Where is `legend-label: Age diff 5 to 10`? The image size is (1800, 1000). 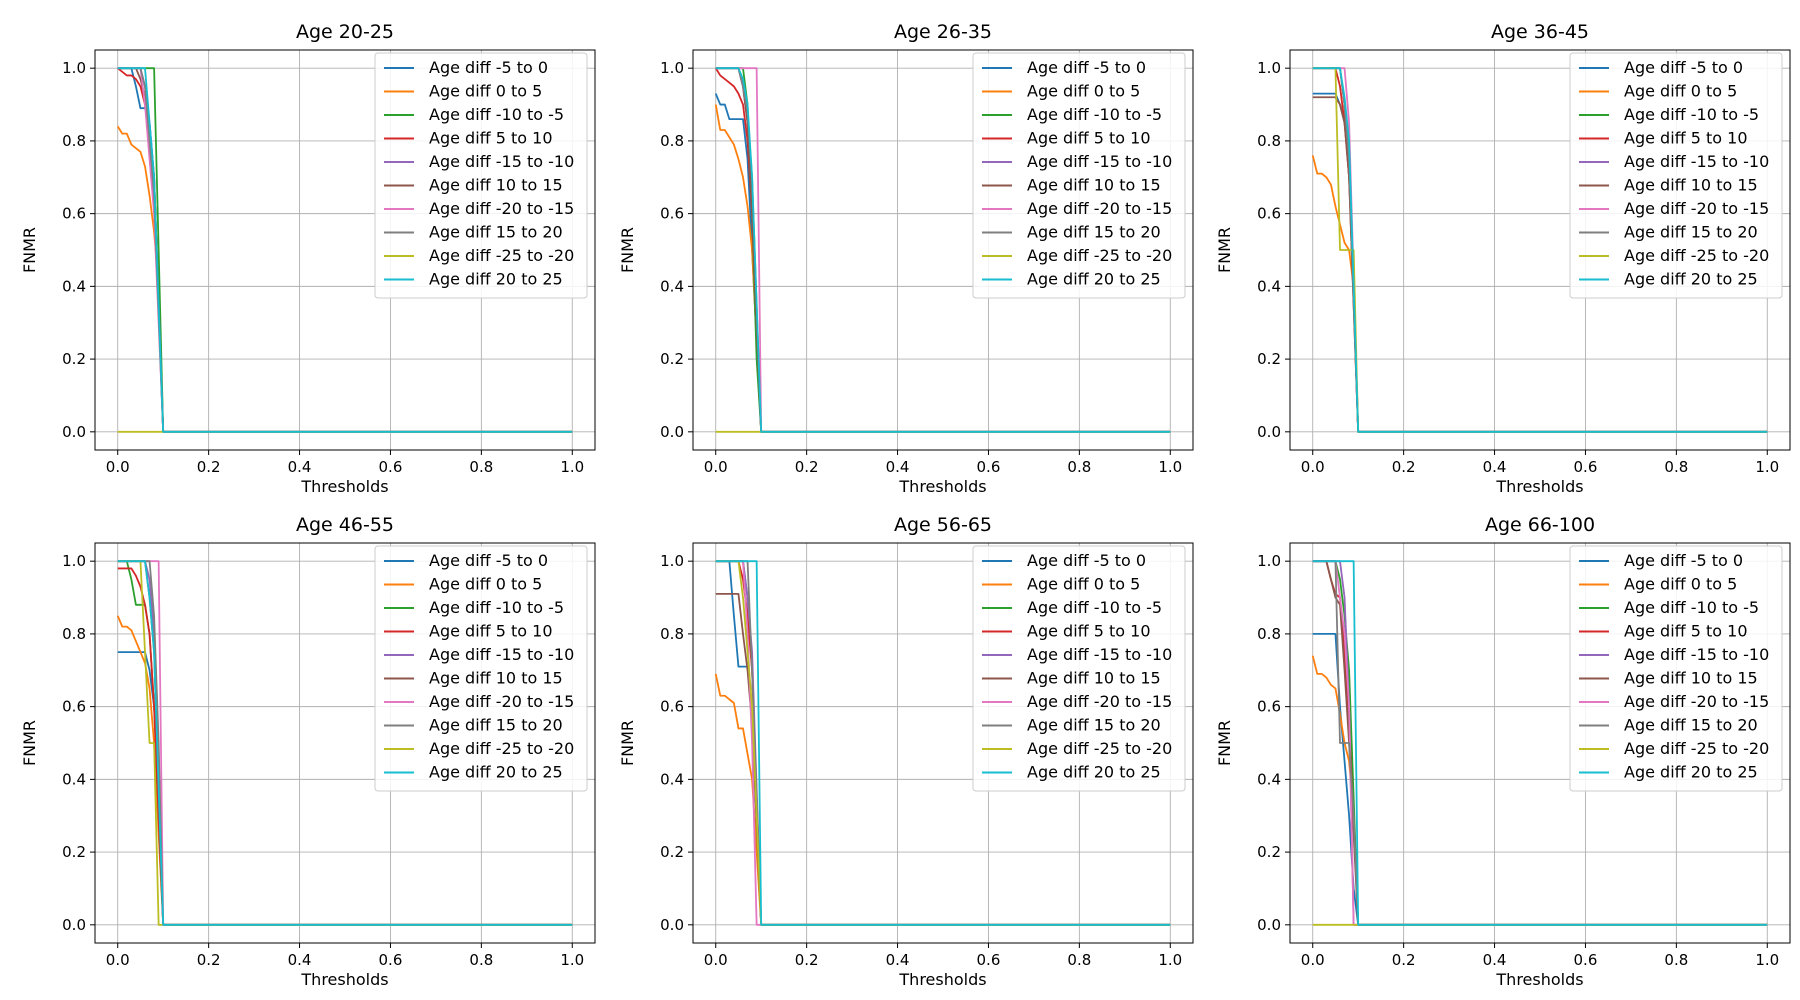
legend-label: Age diff 5 to 10 is located at coordinates (491, 138).